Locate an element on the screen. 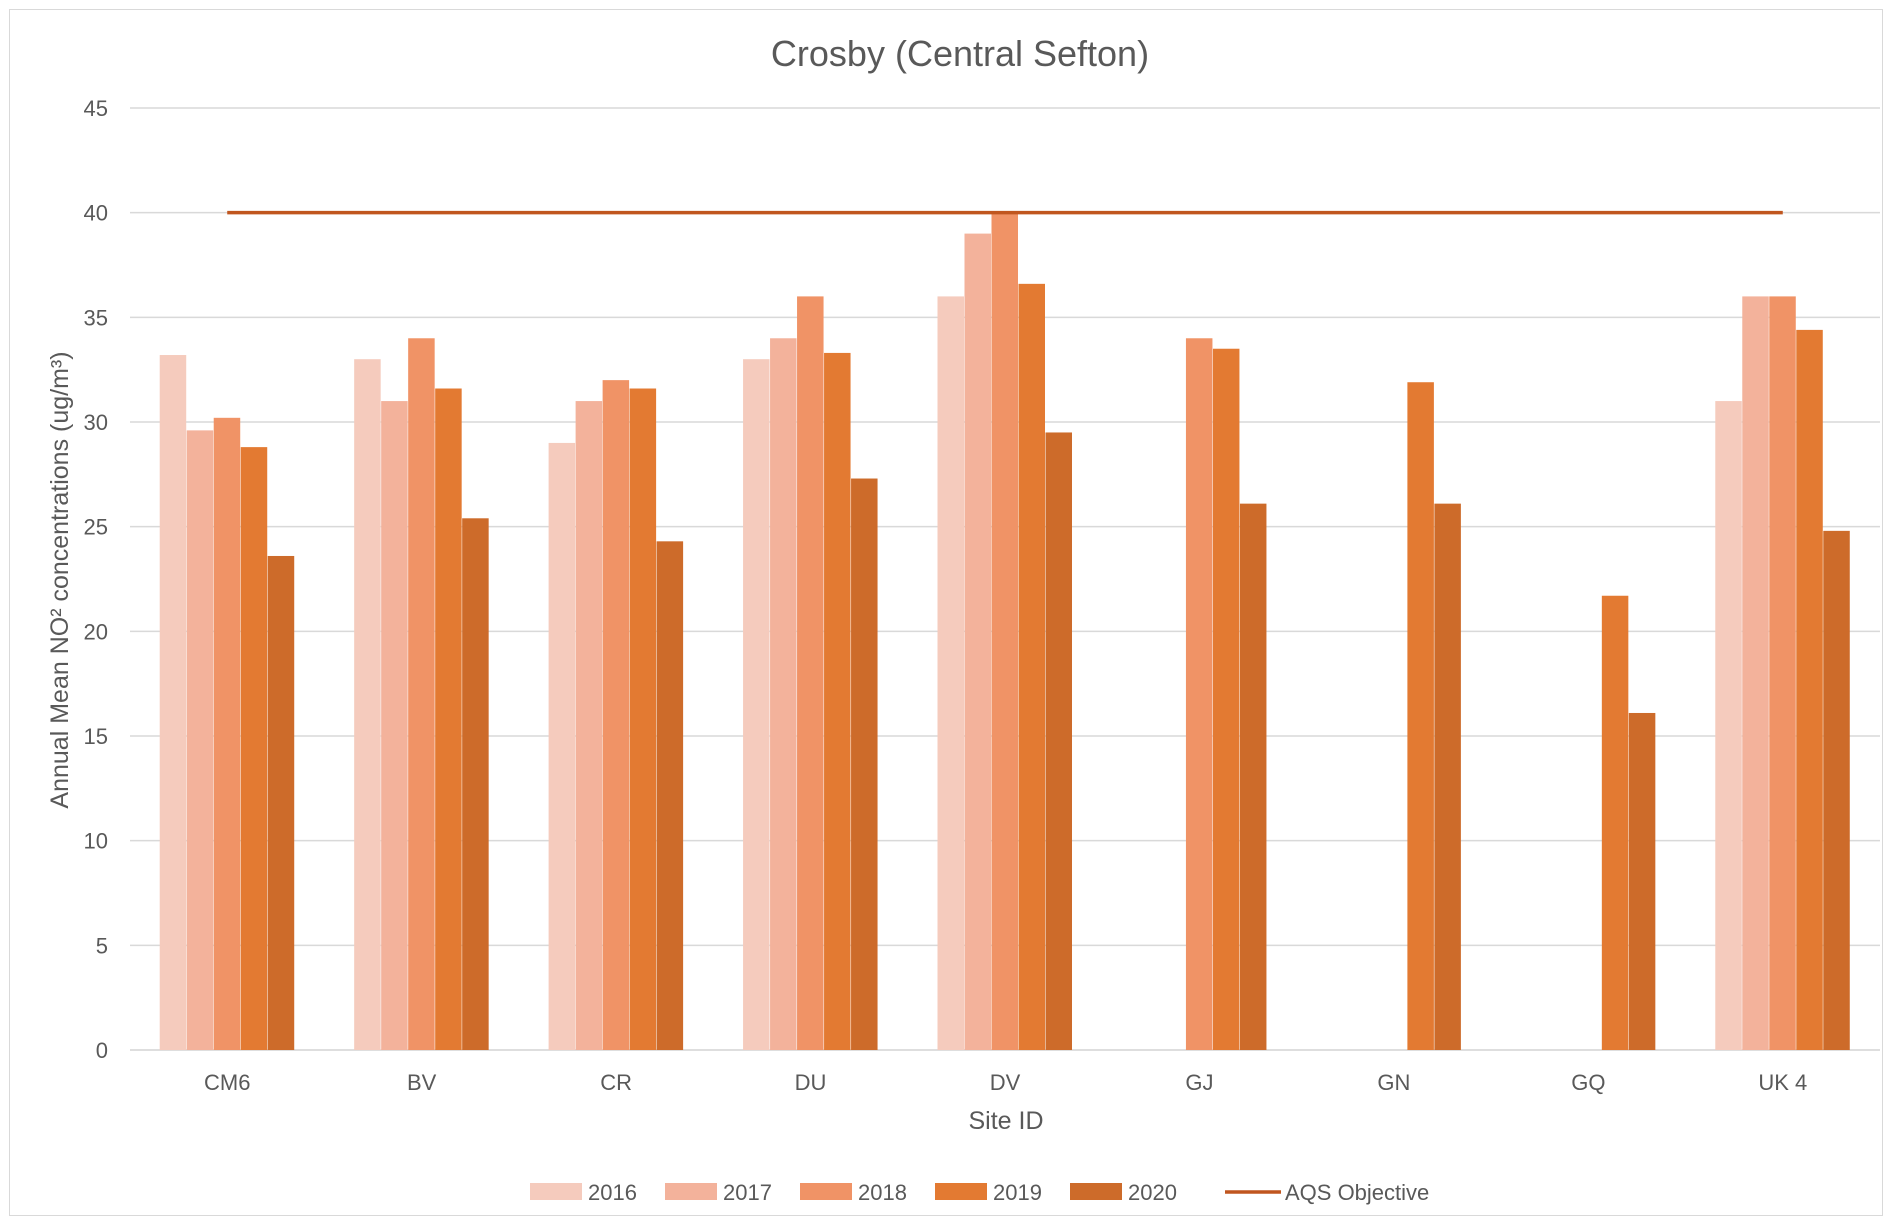 This screenshot has width=1892, height=1225. bar-bv-2017 is located at coordinates (394, 726).